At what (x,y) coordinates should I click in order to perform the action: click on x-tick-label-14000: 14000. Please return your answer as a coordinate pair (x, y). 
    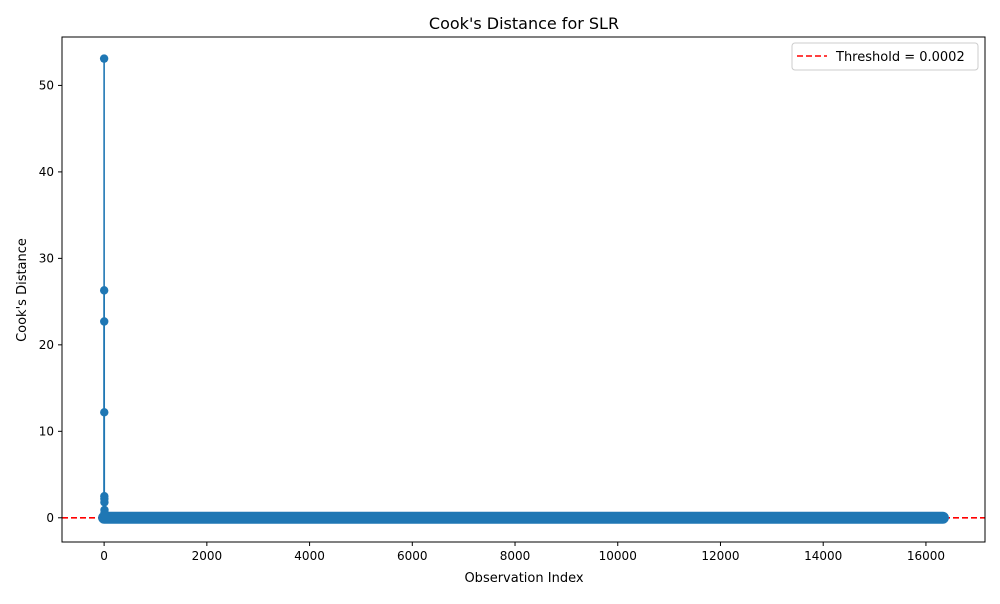
    Looking at the image, I should click on (823, 556).